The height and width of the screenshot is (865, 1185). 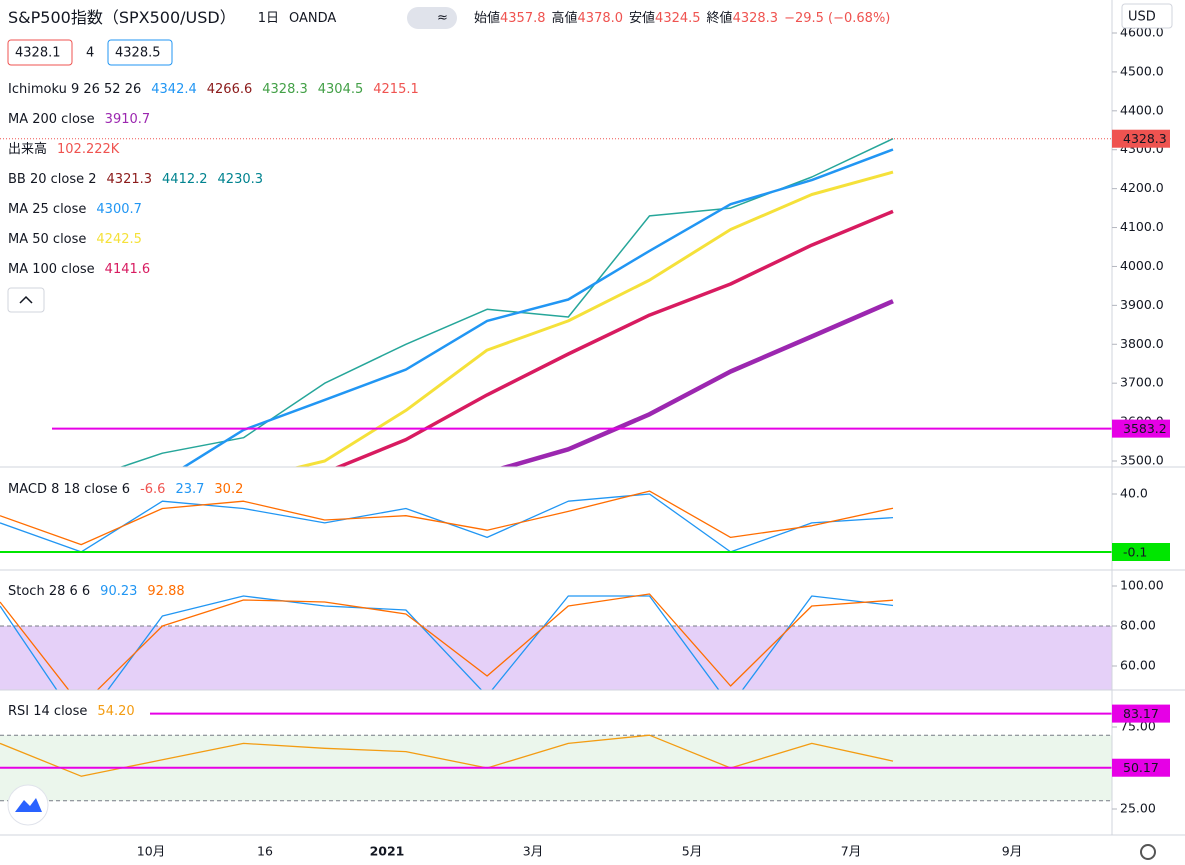 What do you see at coordinates (174, 89) in the screenshot?
I see `legend-value: 4342.4` at bounding box center [174, 89].